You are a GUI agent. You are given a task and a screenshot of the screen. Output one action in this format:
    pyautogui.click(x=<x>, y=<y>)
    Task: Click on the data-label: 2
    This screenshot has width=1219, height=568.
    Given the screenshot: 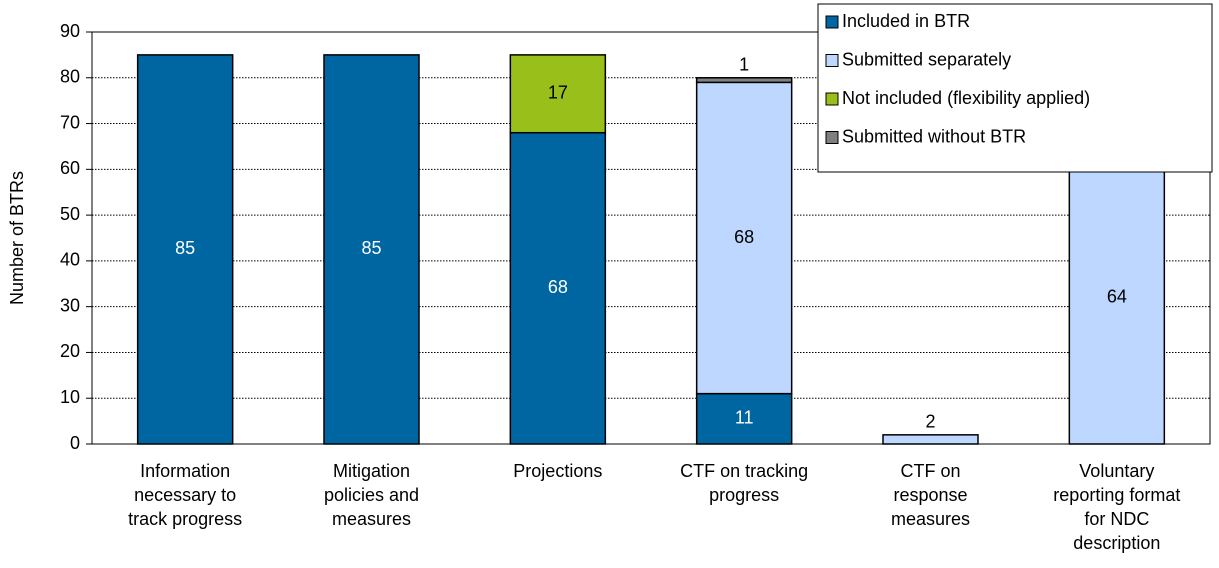 What is the action you would take?
    pyautogui.click(x=930, y=422)
    